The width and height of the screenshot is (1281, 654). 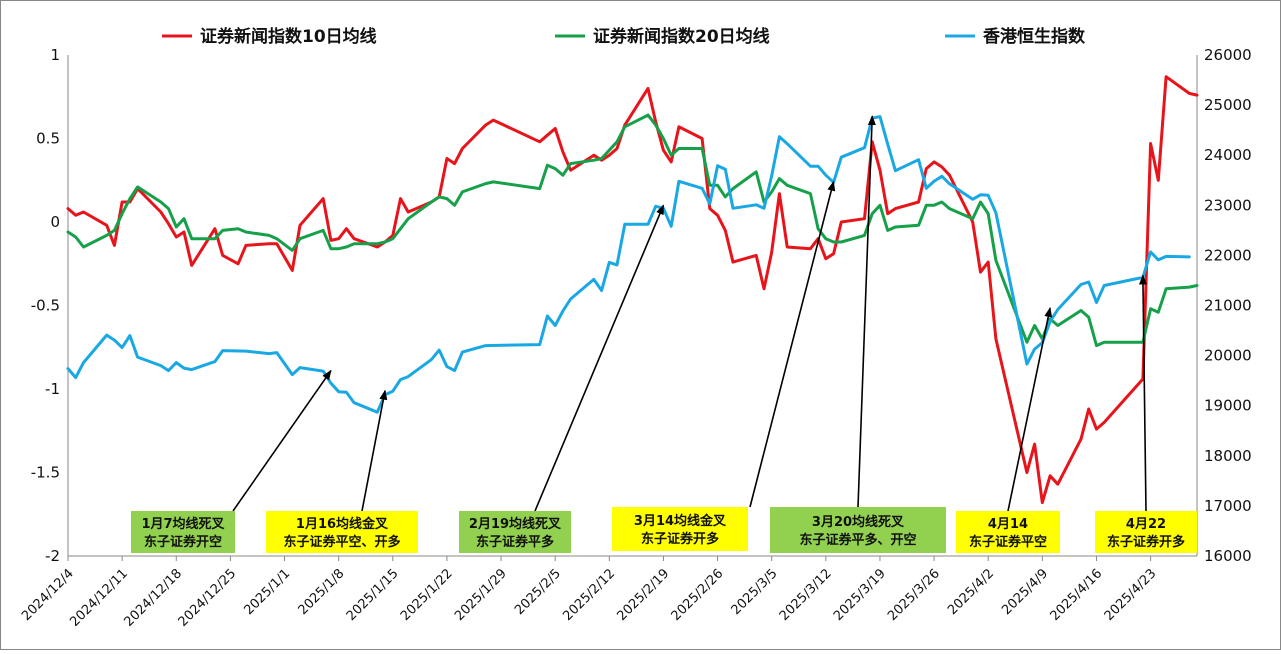 I want to click on y-tick-right: 22000, so click(x=1228, y=255).